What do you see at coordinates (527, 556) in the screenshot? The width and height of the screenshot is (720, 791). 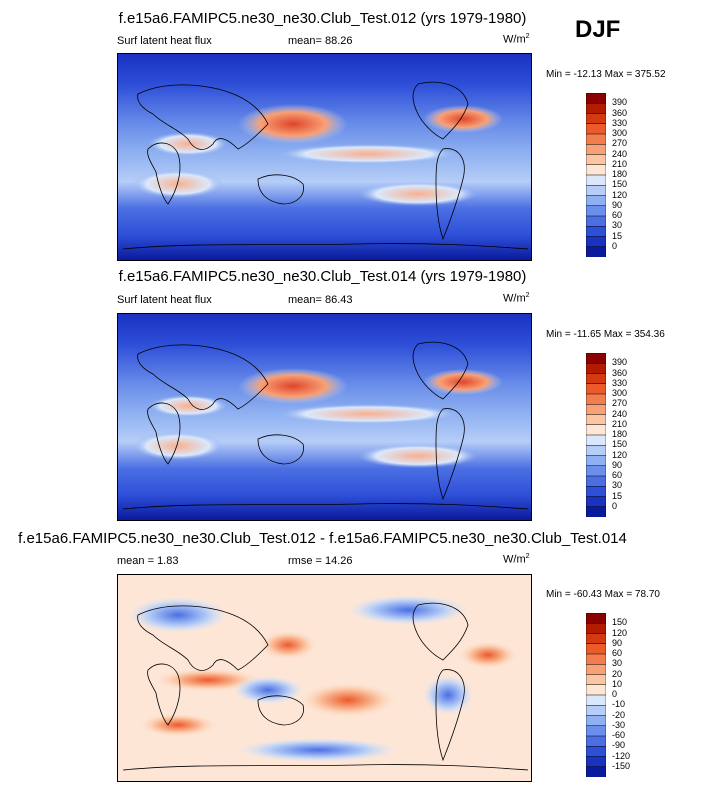 I see `panel3-units-exp: 2` at bounding box center [527, 556].